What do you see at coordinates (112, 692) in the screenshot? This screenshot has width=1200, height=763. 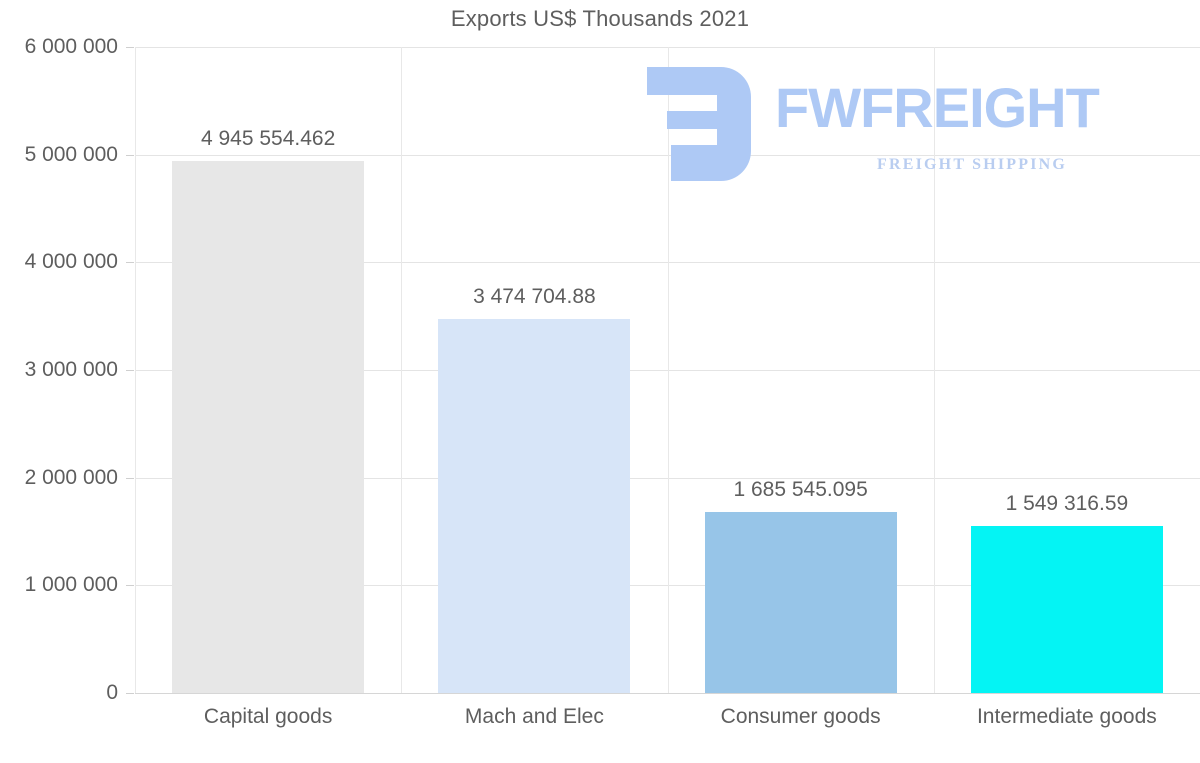 I see `y-axis-tick-label: 0` at bounding box center [112, 692].